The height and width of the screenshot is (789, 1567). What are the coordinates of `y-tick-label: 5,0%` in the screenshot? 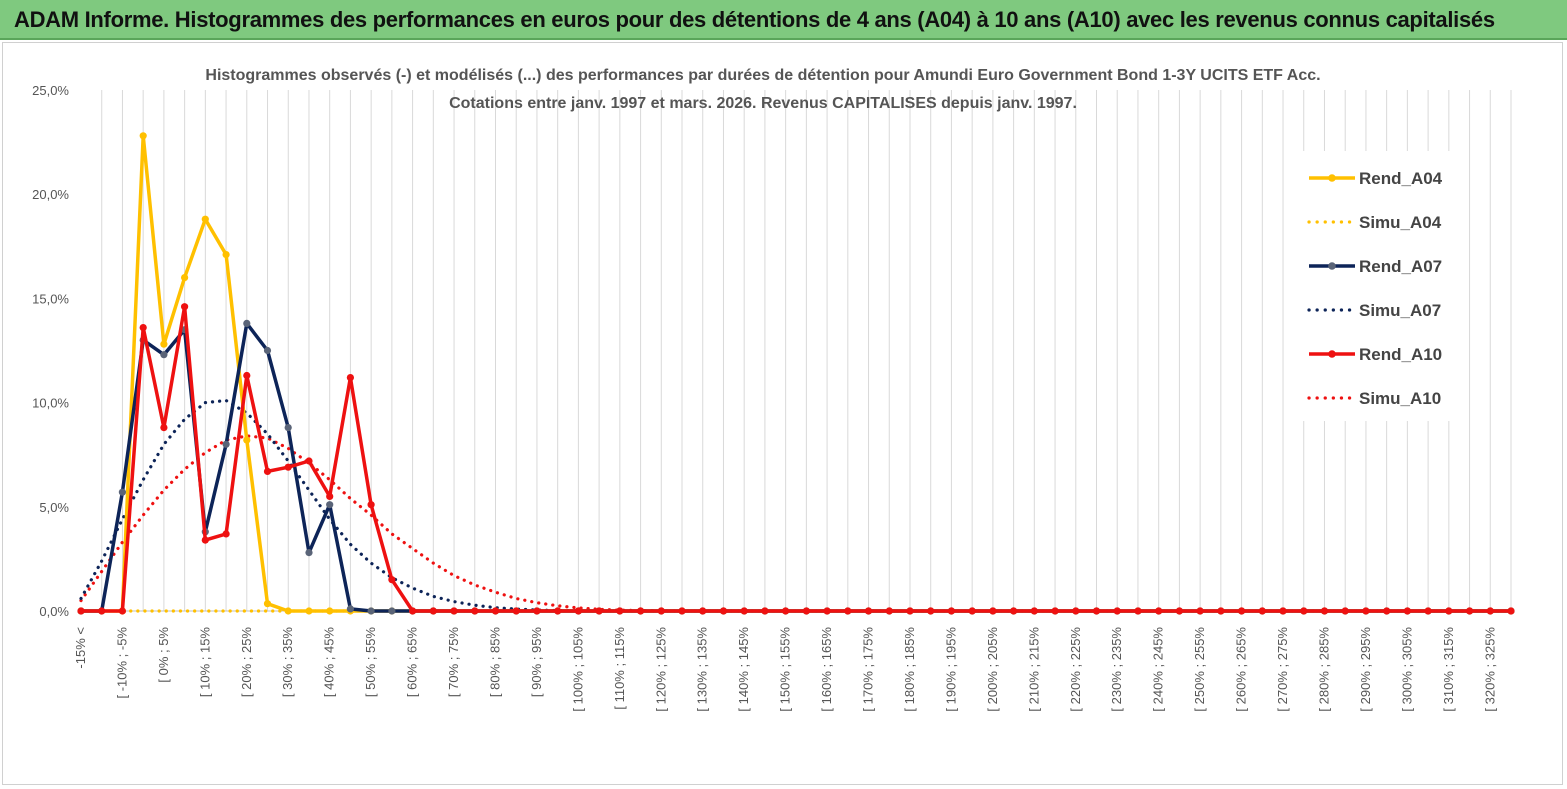 It's located at (54, 507).